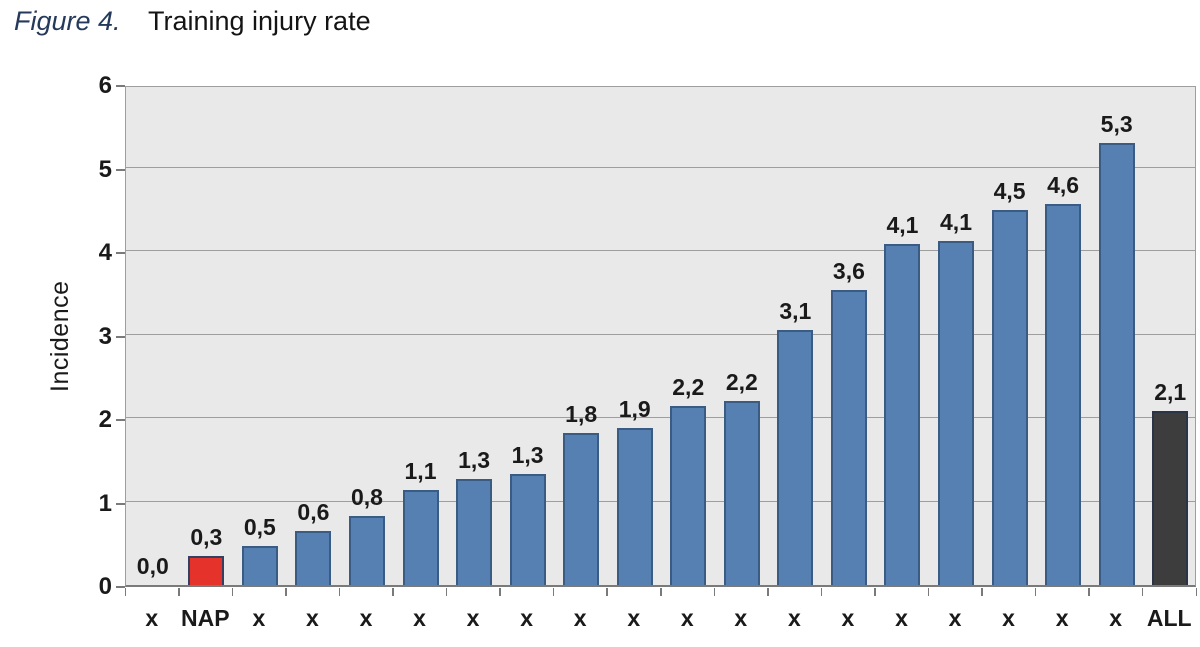  I want to click on bar-value-label: 1,8, so click(581, 414).